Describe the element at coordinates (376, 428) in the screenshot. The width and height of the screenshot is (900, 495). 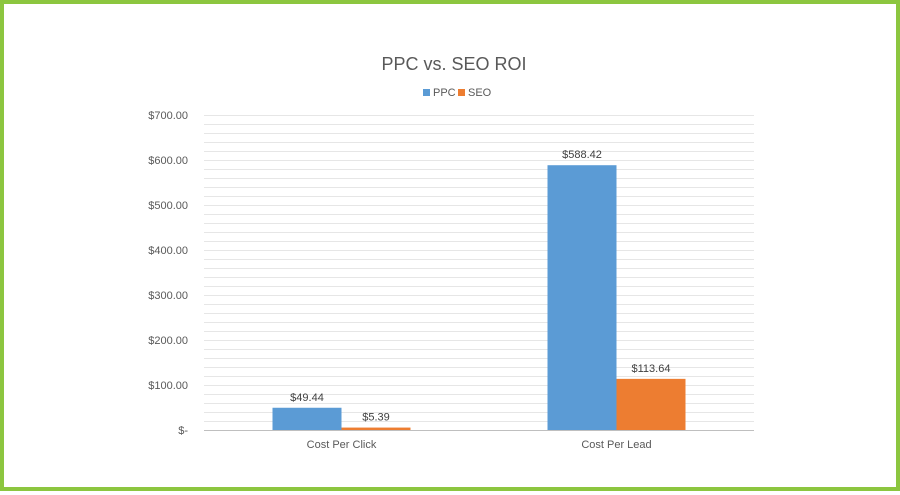
I see `bar-seo-cost-per-click` at that location.